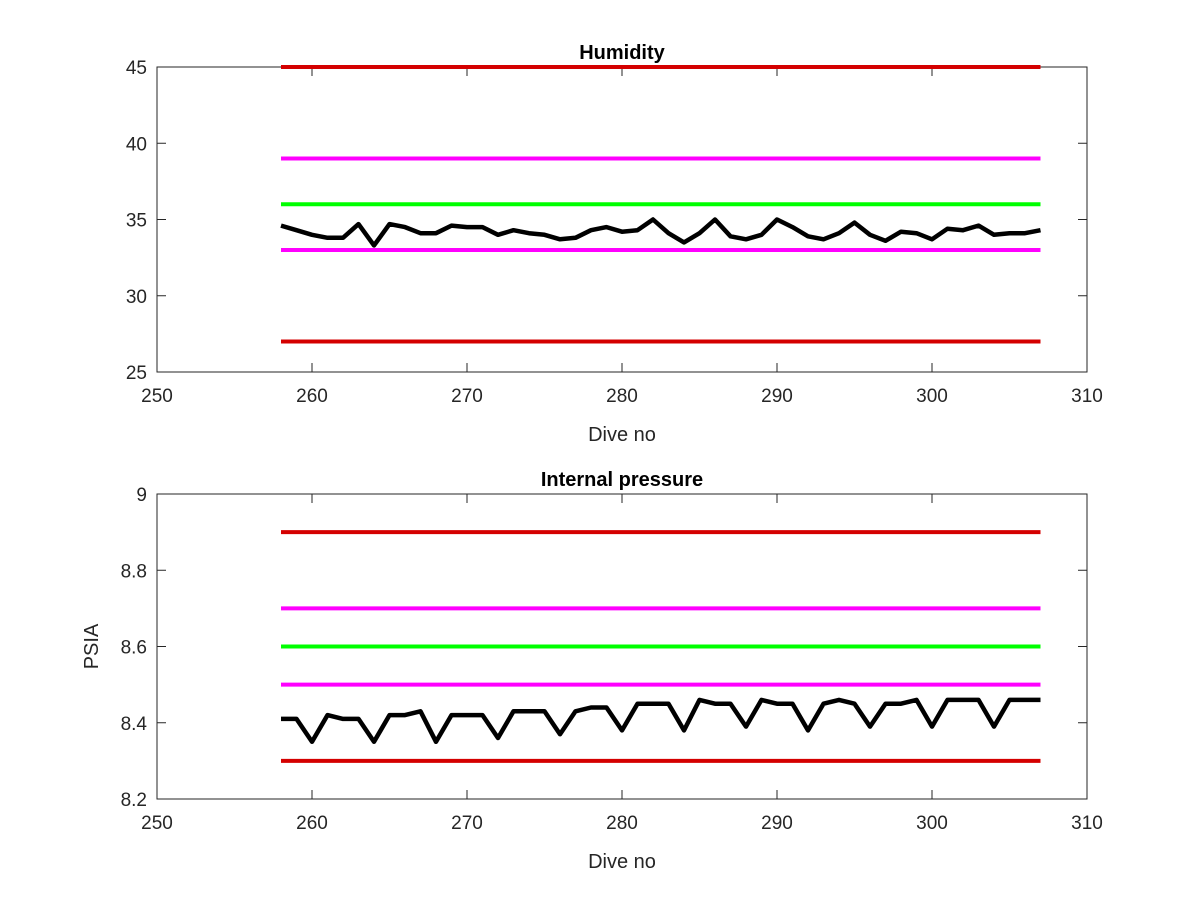  What do you see at coordinates (157, 396) in the screenshot?
I see `humidity-x-tick-label: 250` at bounding box center [157, 396].